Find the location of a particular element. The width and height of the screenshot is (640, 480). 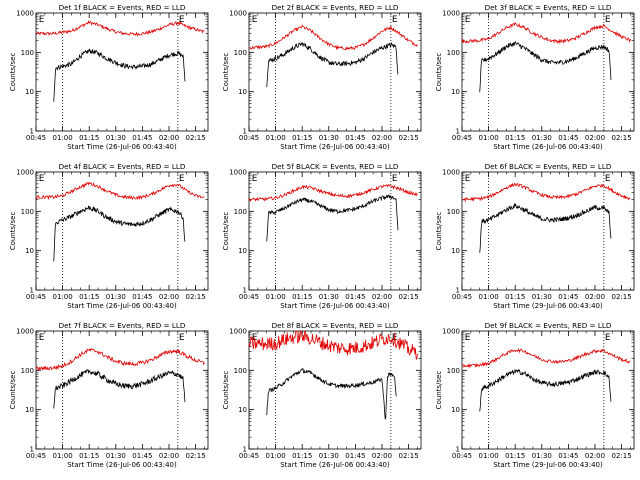

chart-title: Det 7f BLACK = Events, RED = LLD is located at coordinates (122, 325).